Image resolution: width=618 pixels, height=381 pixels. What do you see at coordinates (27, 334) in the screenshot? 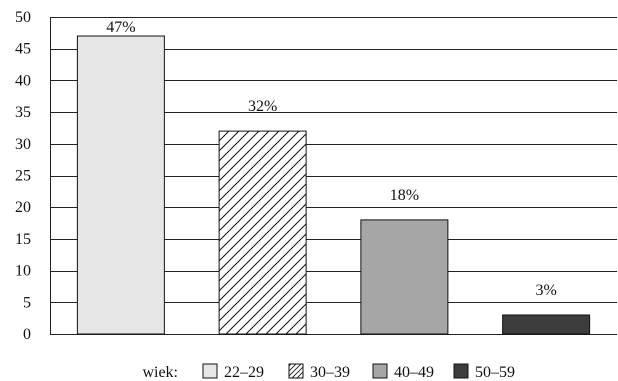
I see `y-tick-label: 0` at bounding box center [27, 334].